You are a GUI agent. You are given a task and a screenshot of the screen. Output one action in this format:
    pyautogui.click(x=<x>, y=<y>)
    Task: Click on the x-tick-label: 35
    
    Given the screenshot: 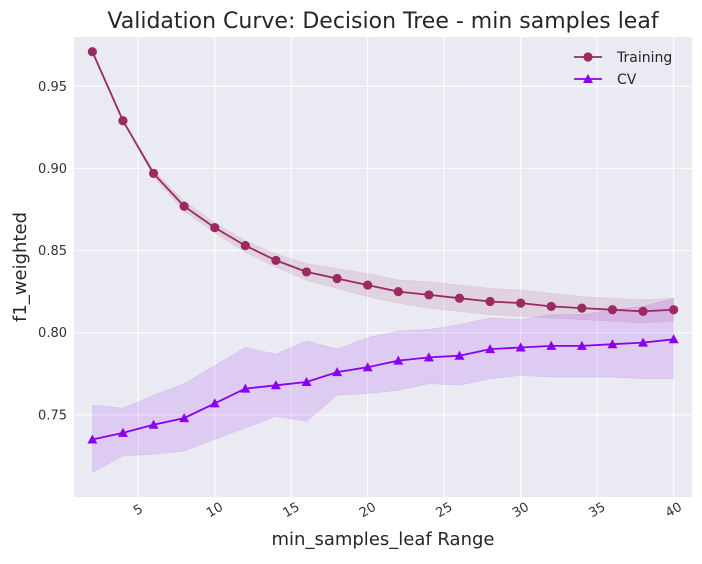 What is the action you would take?
    pyautogui.click(x=597, y=510)
    